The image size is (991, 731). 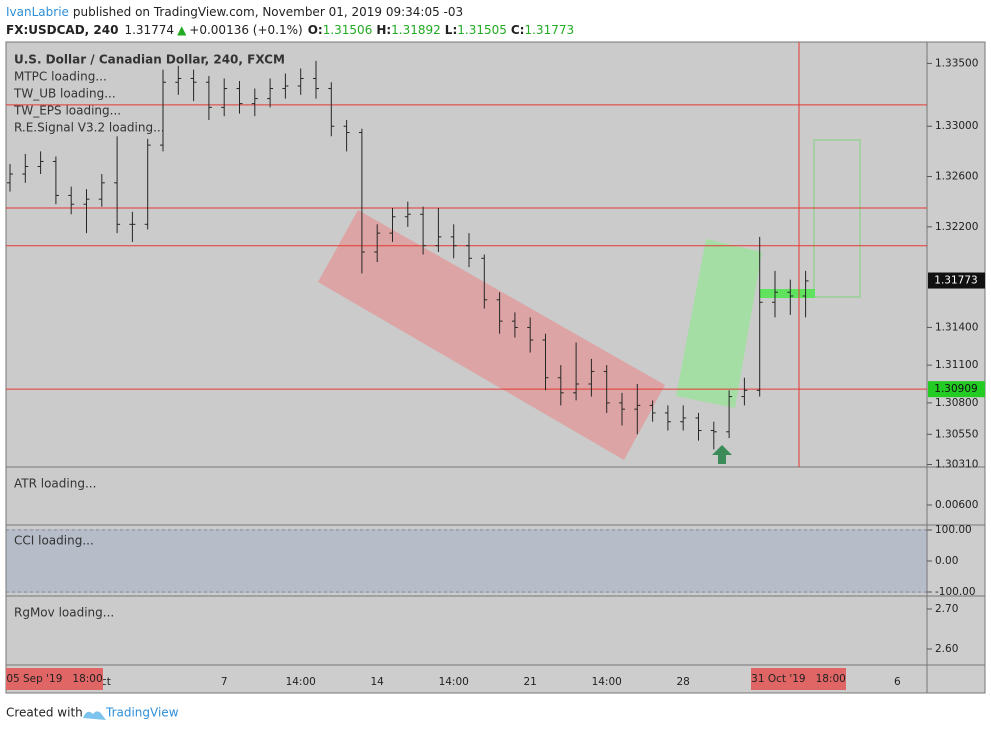 I want to click on footer-brand: TradingView, so click(x=142, y=713).